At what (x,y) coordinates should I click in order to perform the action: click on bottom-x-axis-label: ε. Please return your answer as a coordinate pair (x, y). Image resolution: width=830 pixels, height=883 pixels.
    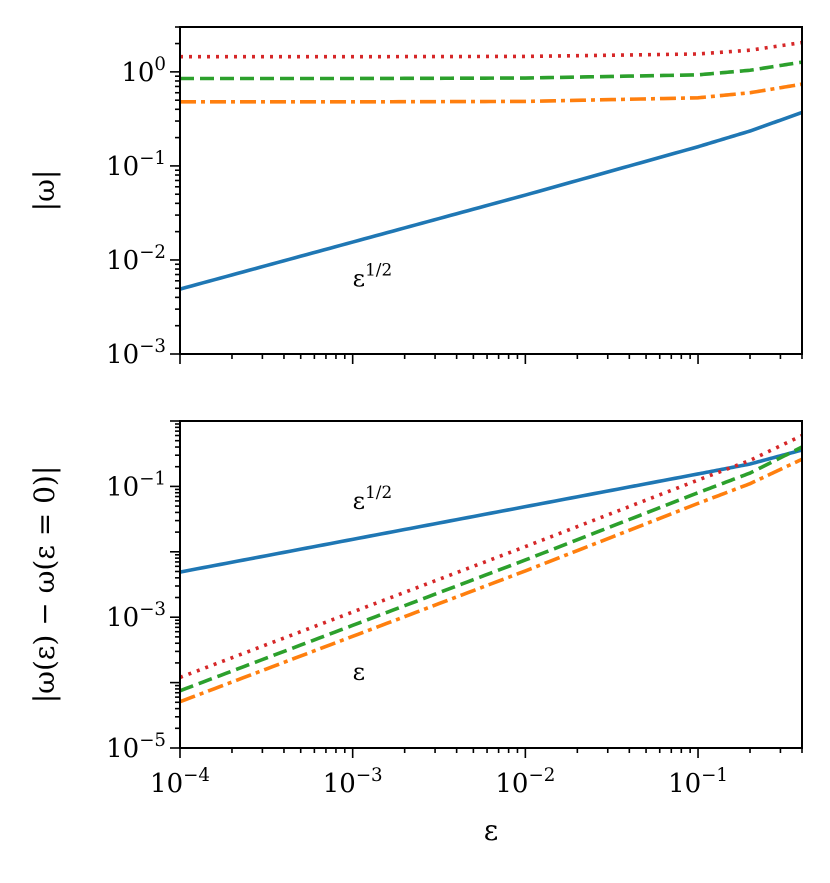
    Looking at the image, I should click on (491, 830).